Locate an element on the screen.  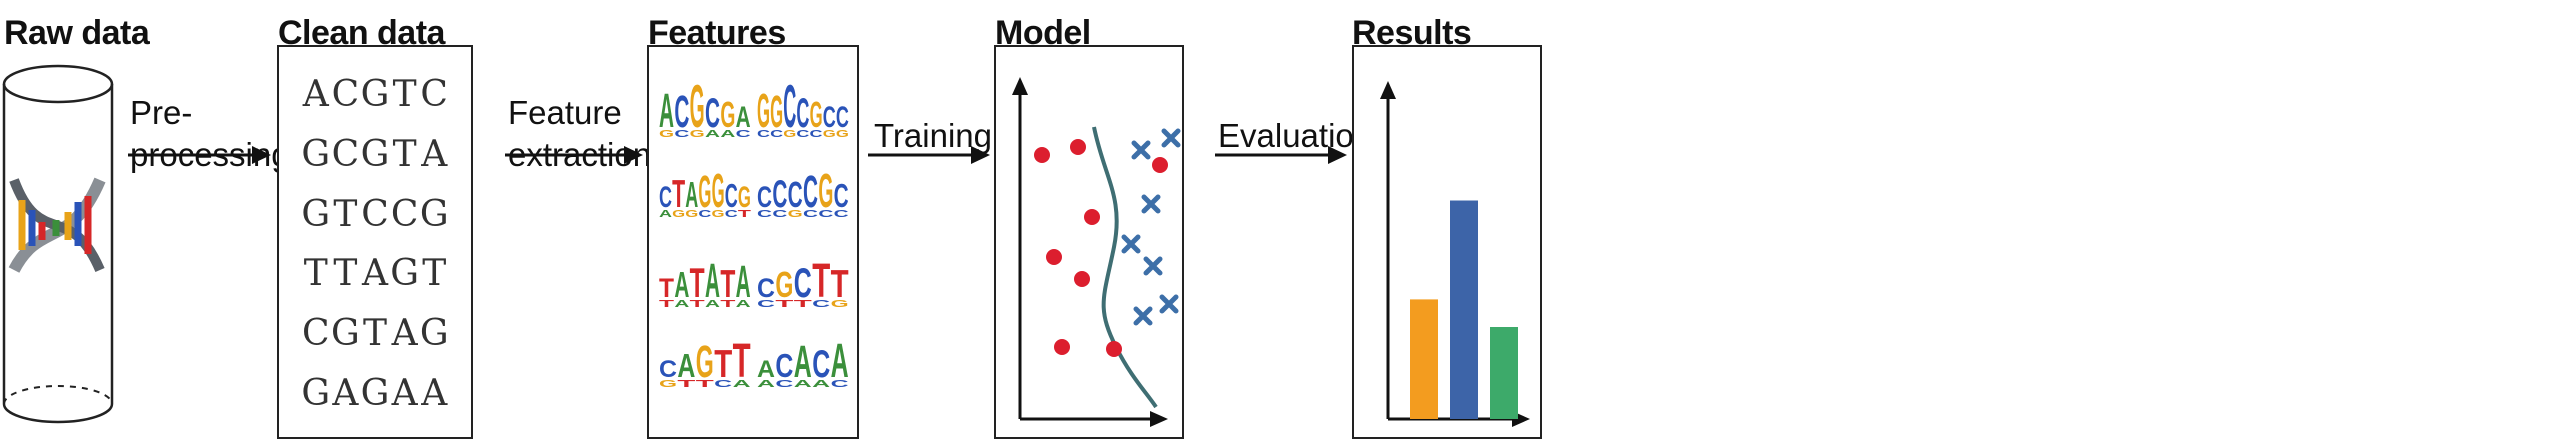
results-bar-chart is located at coordinates (1455, 254).